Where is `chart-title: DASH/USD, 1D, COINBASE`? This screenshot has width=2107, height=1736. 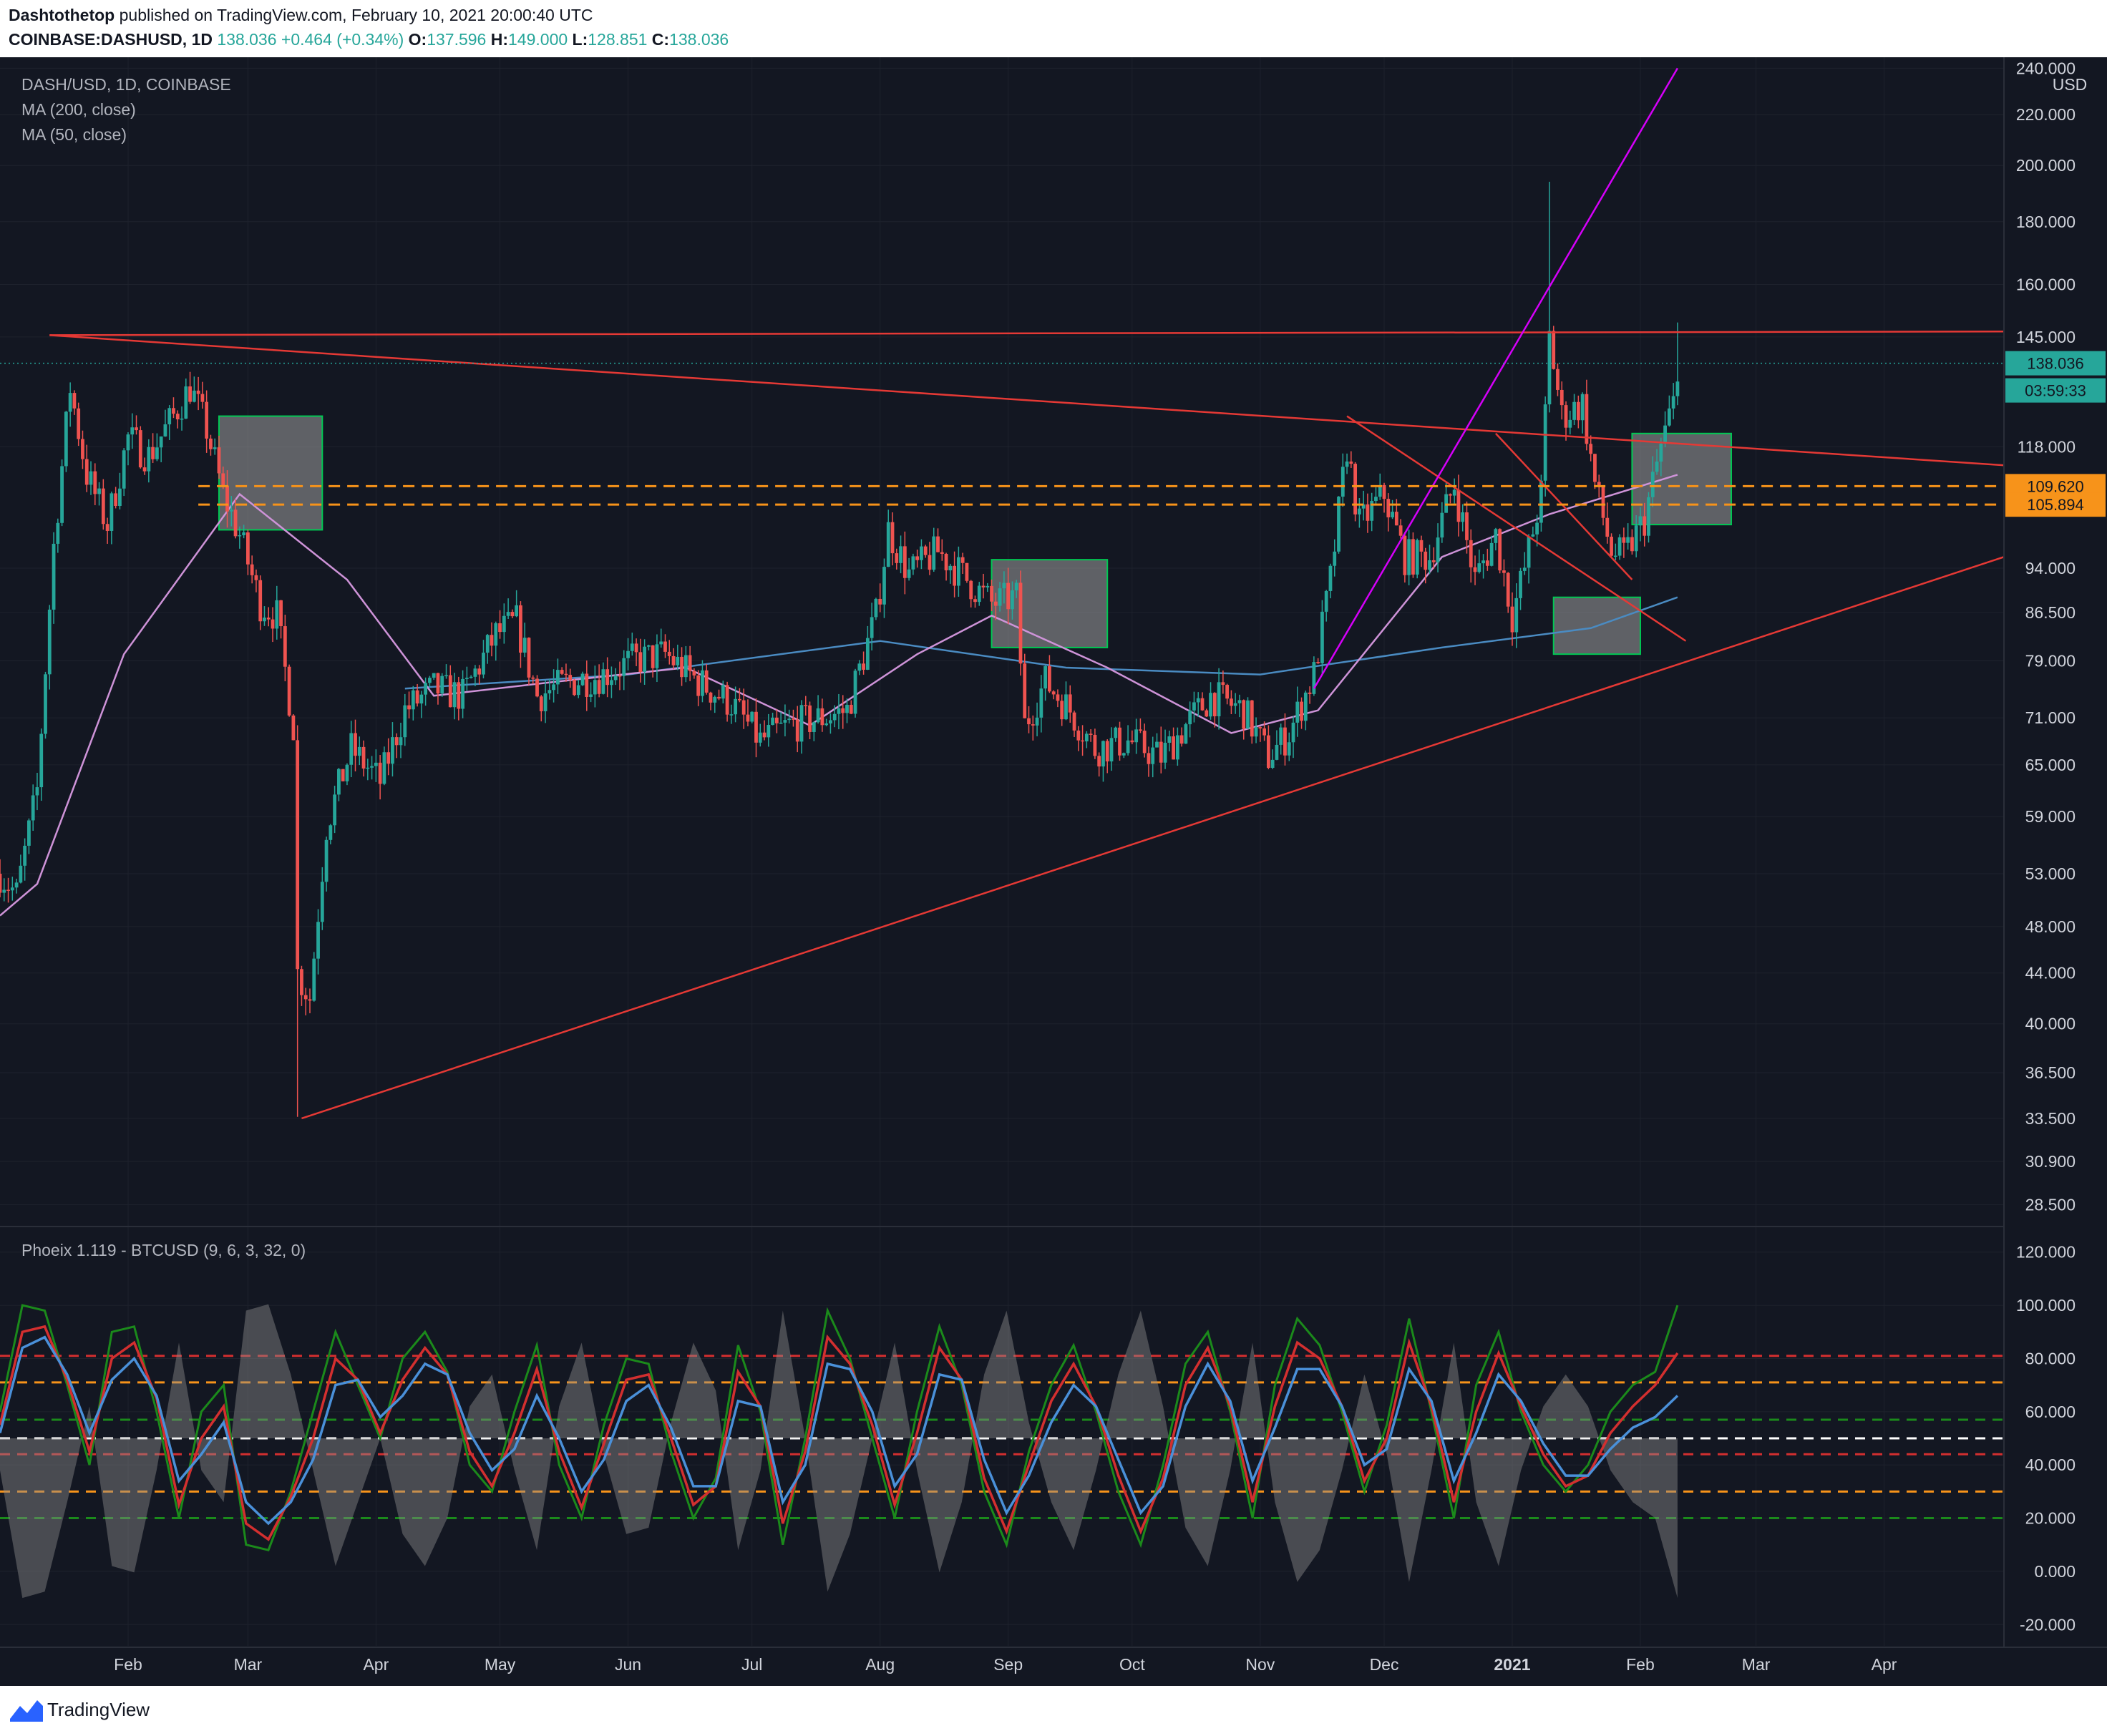 chart-title: DASH/USD, 1D, COINBASE is located at coordinates (126, 85).